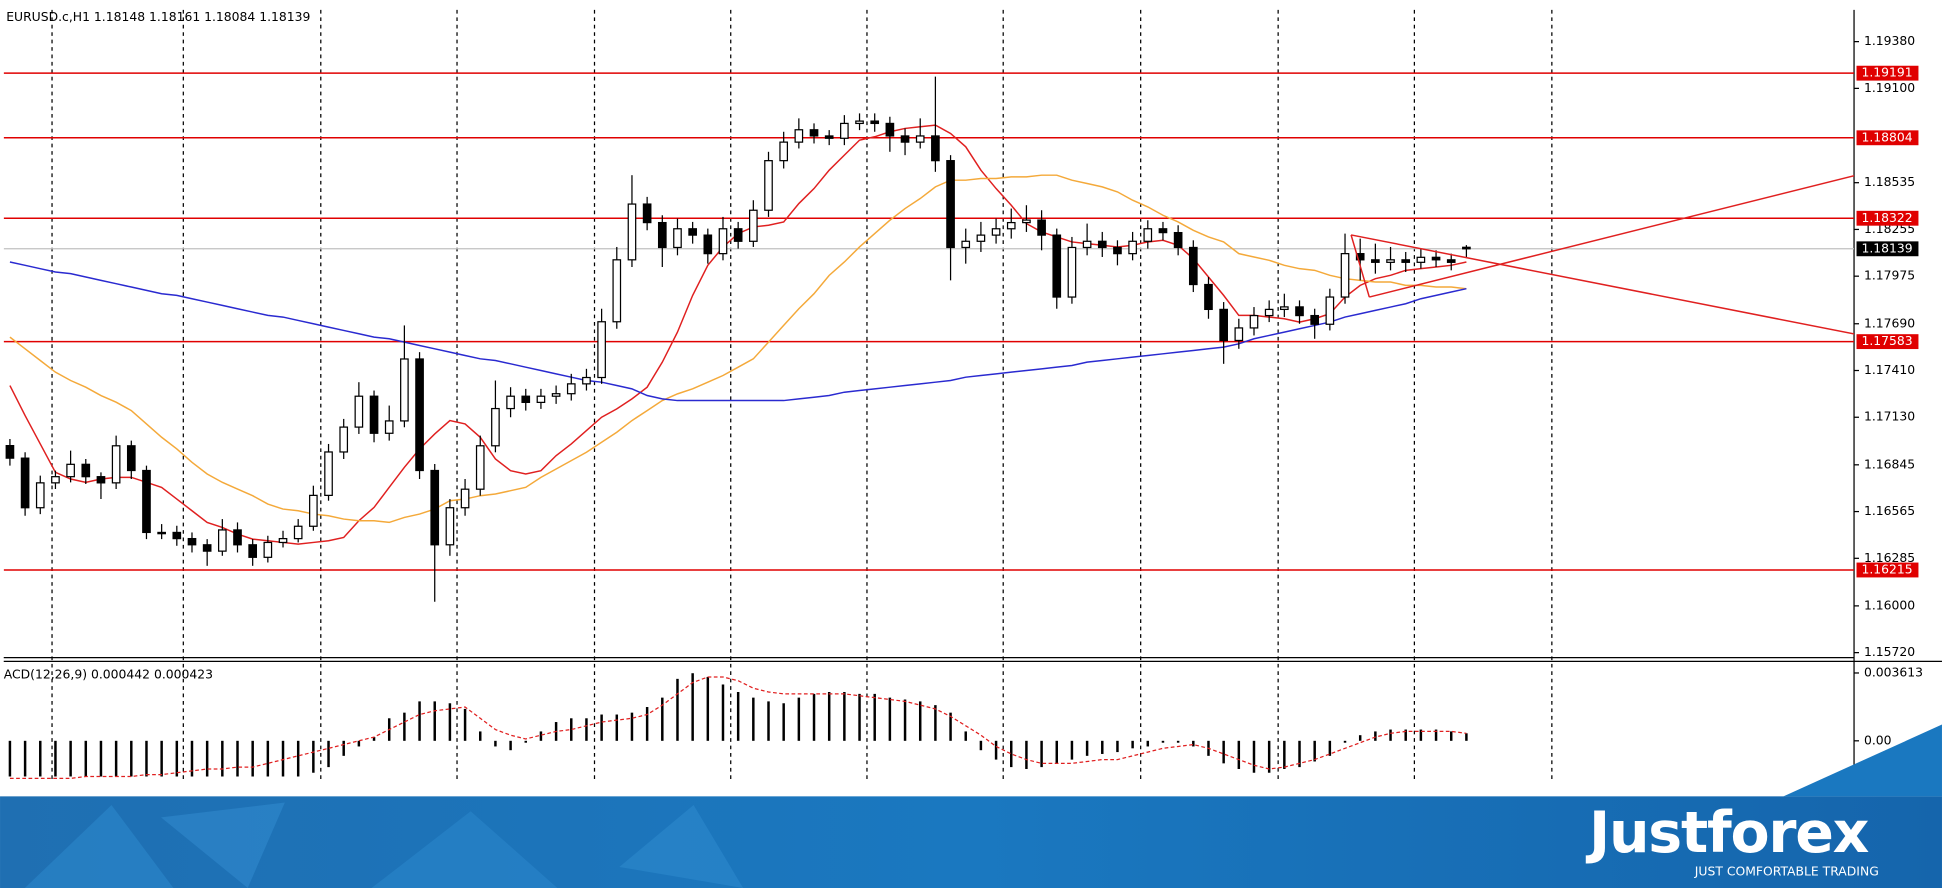 The image size is (1942, 888). I want to click on y-tick-label: 1.19380, so click(1889, 41).